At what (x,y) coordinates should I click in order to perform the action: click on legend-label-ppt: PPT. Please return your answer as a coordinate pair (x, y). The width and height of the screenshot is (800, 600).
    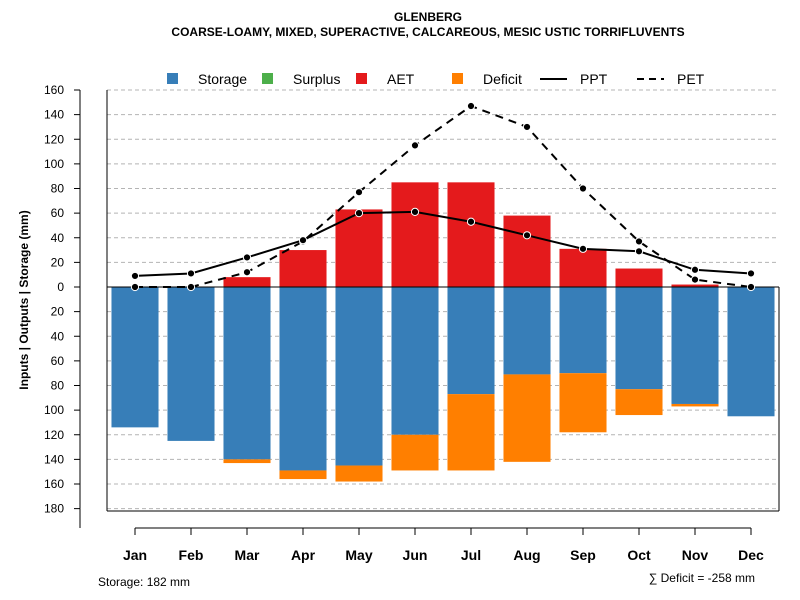
    Looking at the image, I should click on (594, 79).